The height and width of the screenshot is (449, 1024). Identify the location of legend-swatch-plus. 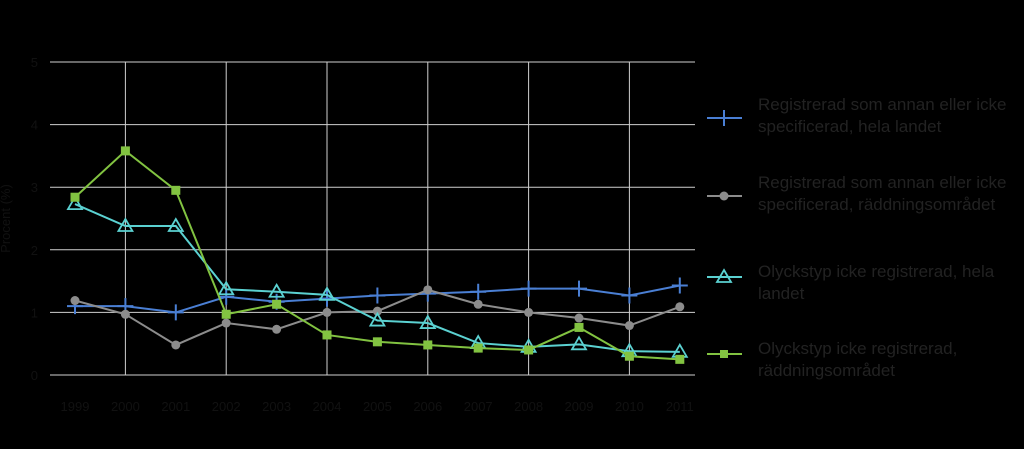
(724, 118).